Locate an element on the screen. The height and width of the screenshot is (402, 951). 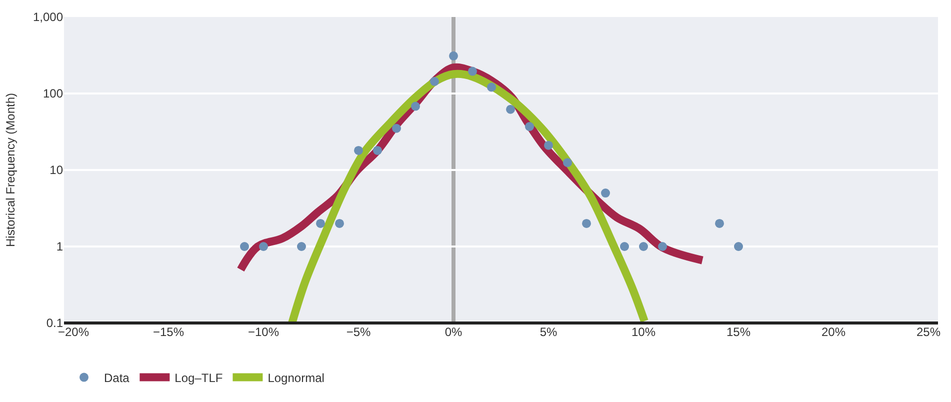
x-tick-label: 5% is located at coordinates (549, 332).